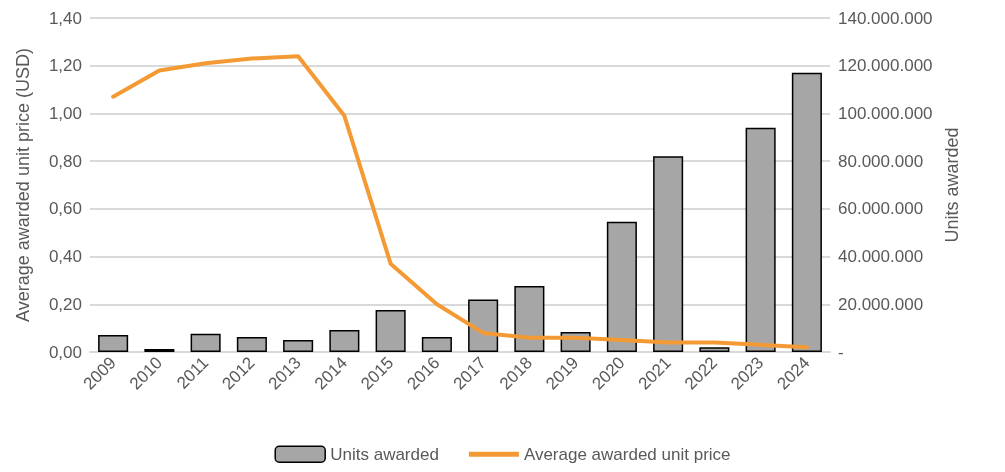  What do you see at coordinates (65, 161) in the screenshot?
I see `y-tick-label: 0,80` at bounding box center [65, 161].